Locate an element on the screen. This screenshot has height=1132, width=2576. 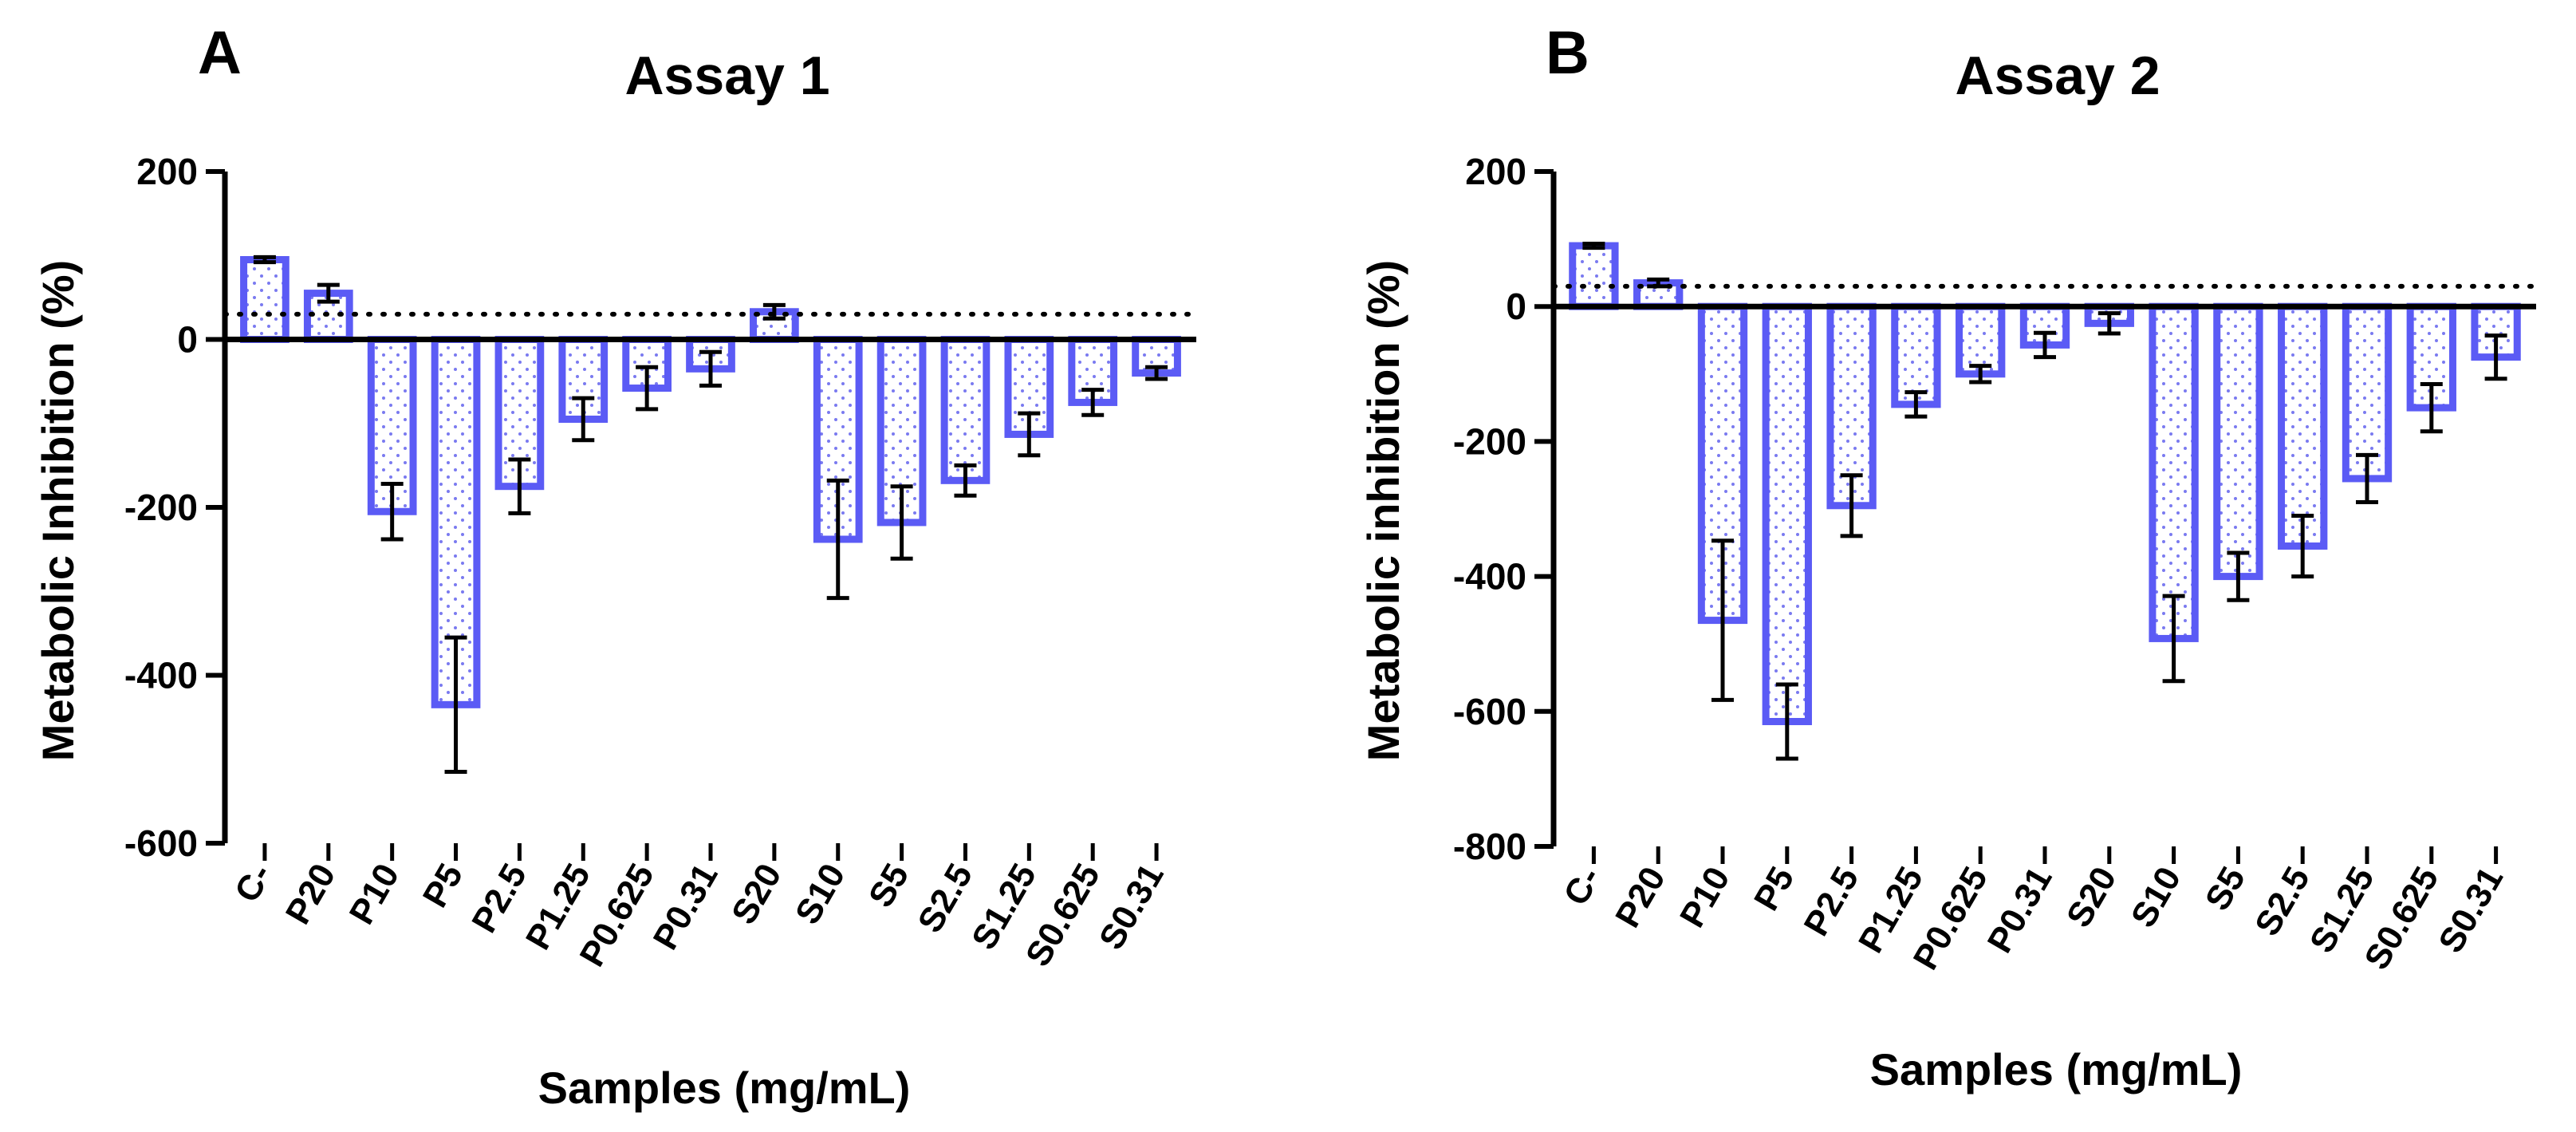
y-axis-label: Metabolic Inhibition (%) is located at coordinates (58, 510).